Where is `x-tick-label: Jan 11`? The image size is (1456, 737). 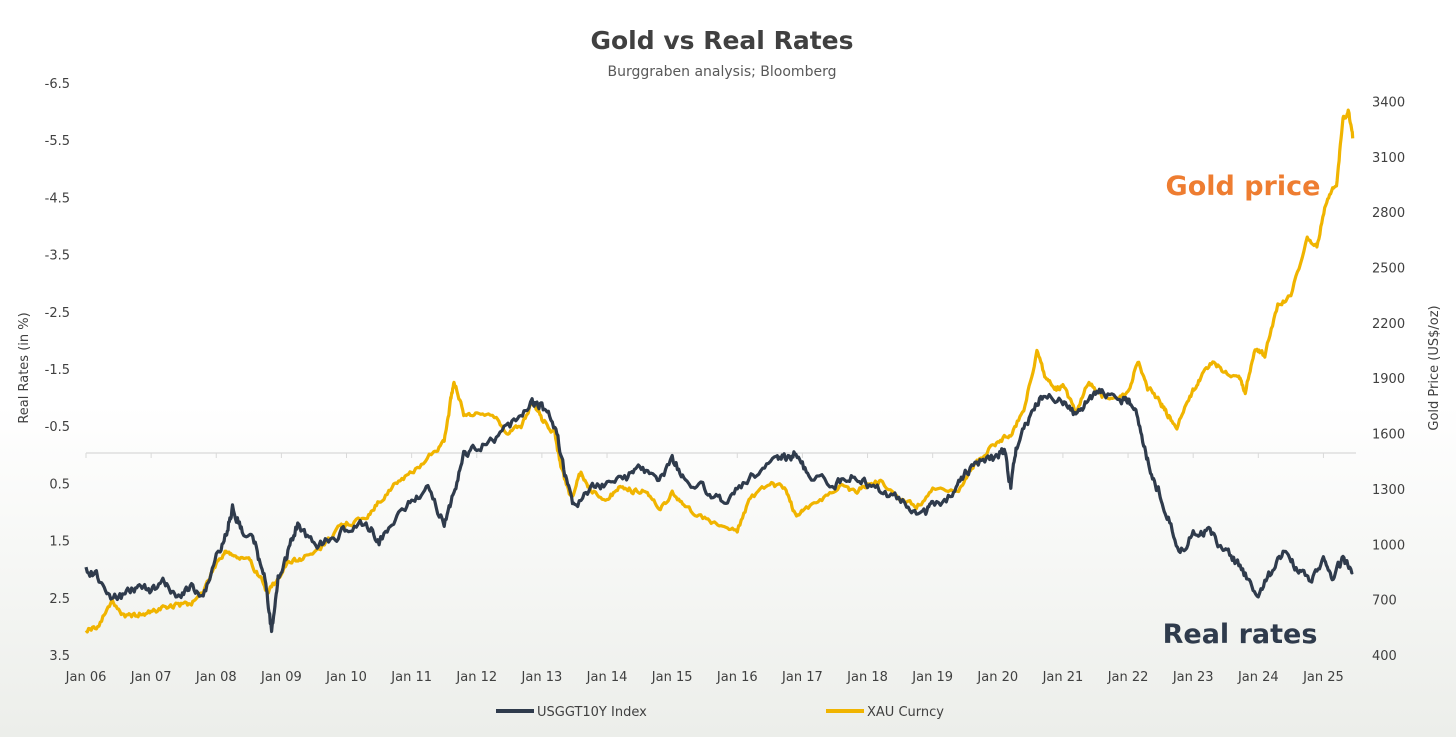
x-tick-label: Jan 11 is located at coordinates (411, 677).